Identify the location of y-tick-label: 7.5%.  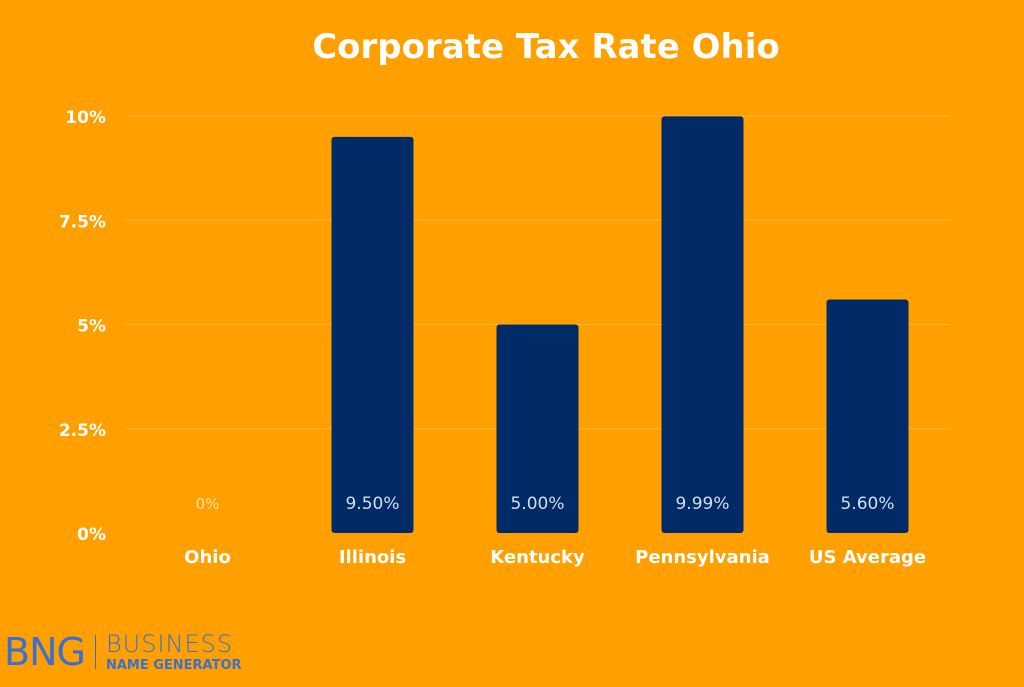
(82, 222).